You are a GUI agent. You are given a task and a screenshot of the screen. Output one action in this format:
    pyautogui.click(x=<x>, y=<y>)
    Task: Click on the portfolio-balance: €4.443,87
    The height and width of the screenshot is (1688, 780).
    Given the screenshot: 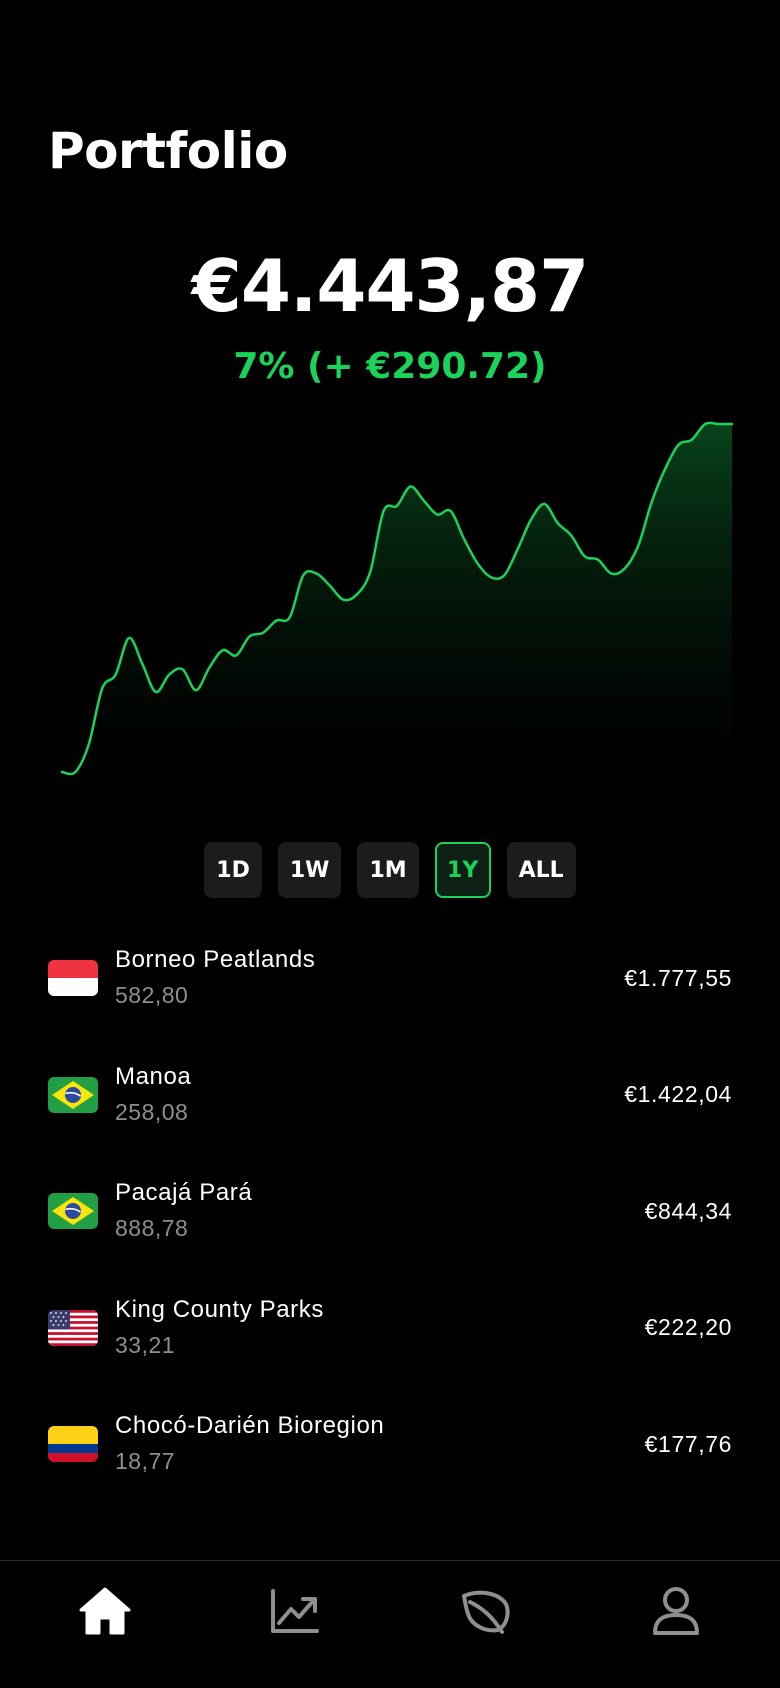 What is the action you would take?
    pyautogui.click(x=390, y=286)
    